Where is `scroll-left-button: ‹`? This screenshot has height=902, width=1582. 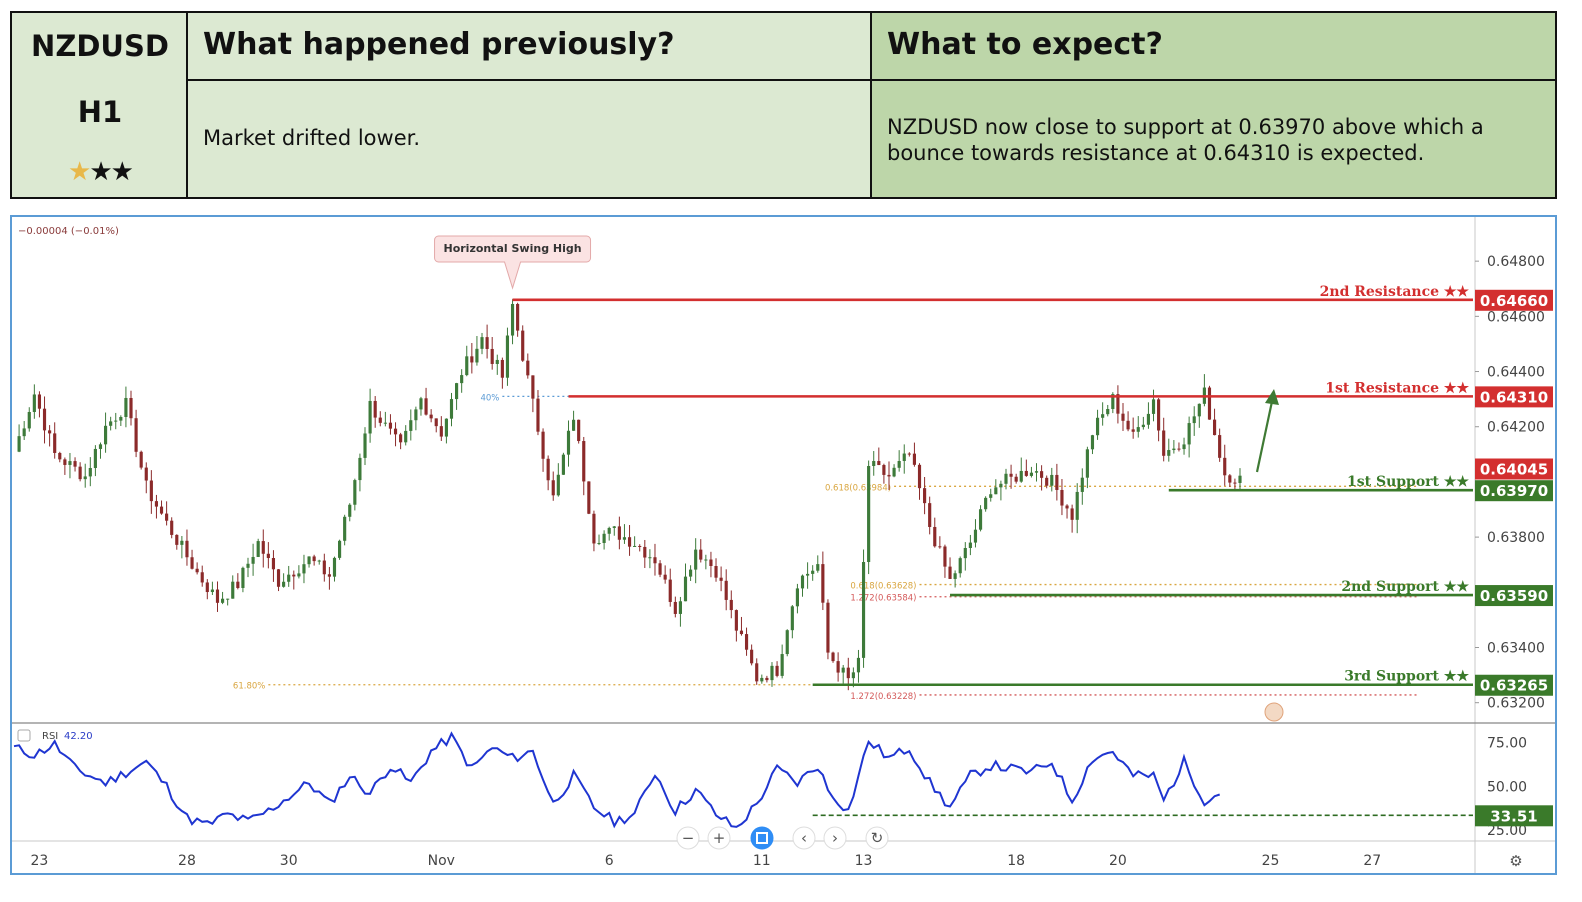 scroll-left-button: ‹ is located at coordinates (804, 838).